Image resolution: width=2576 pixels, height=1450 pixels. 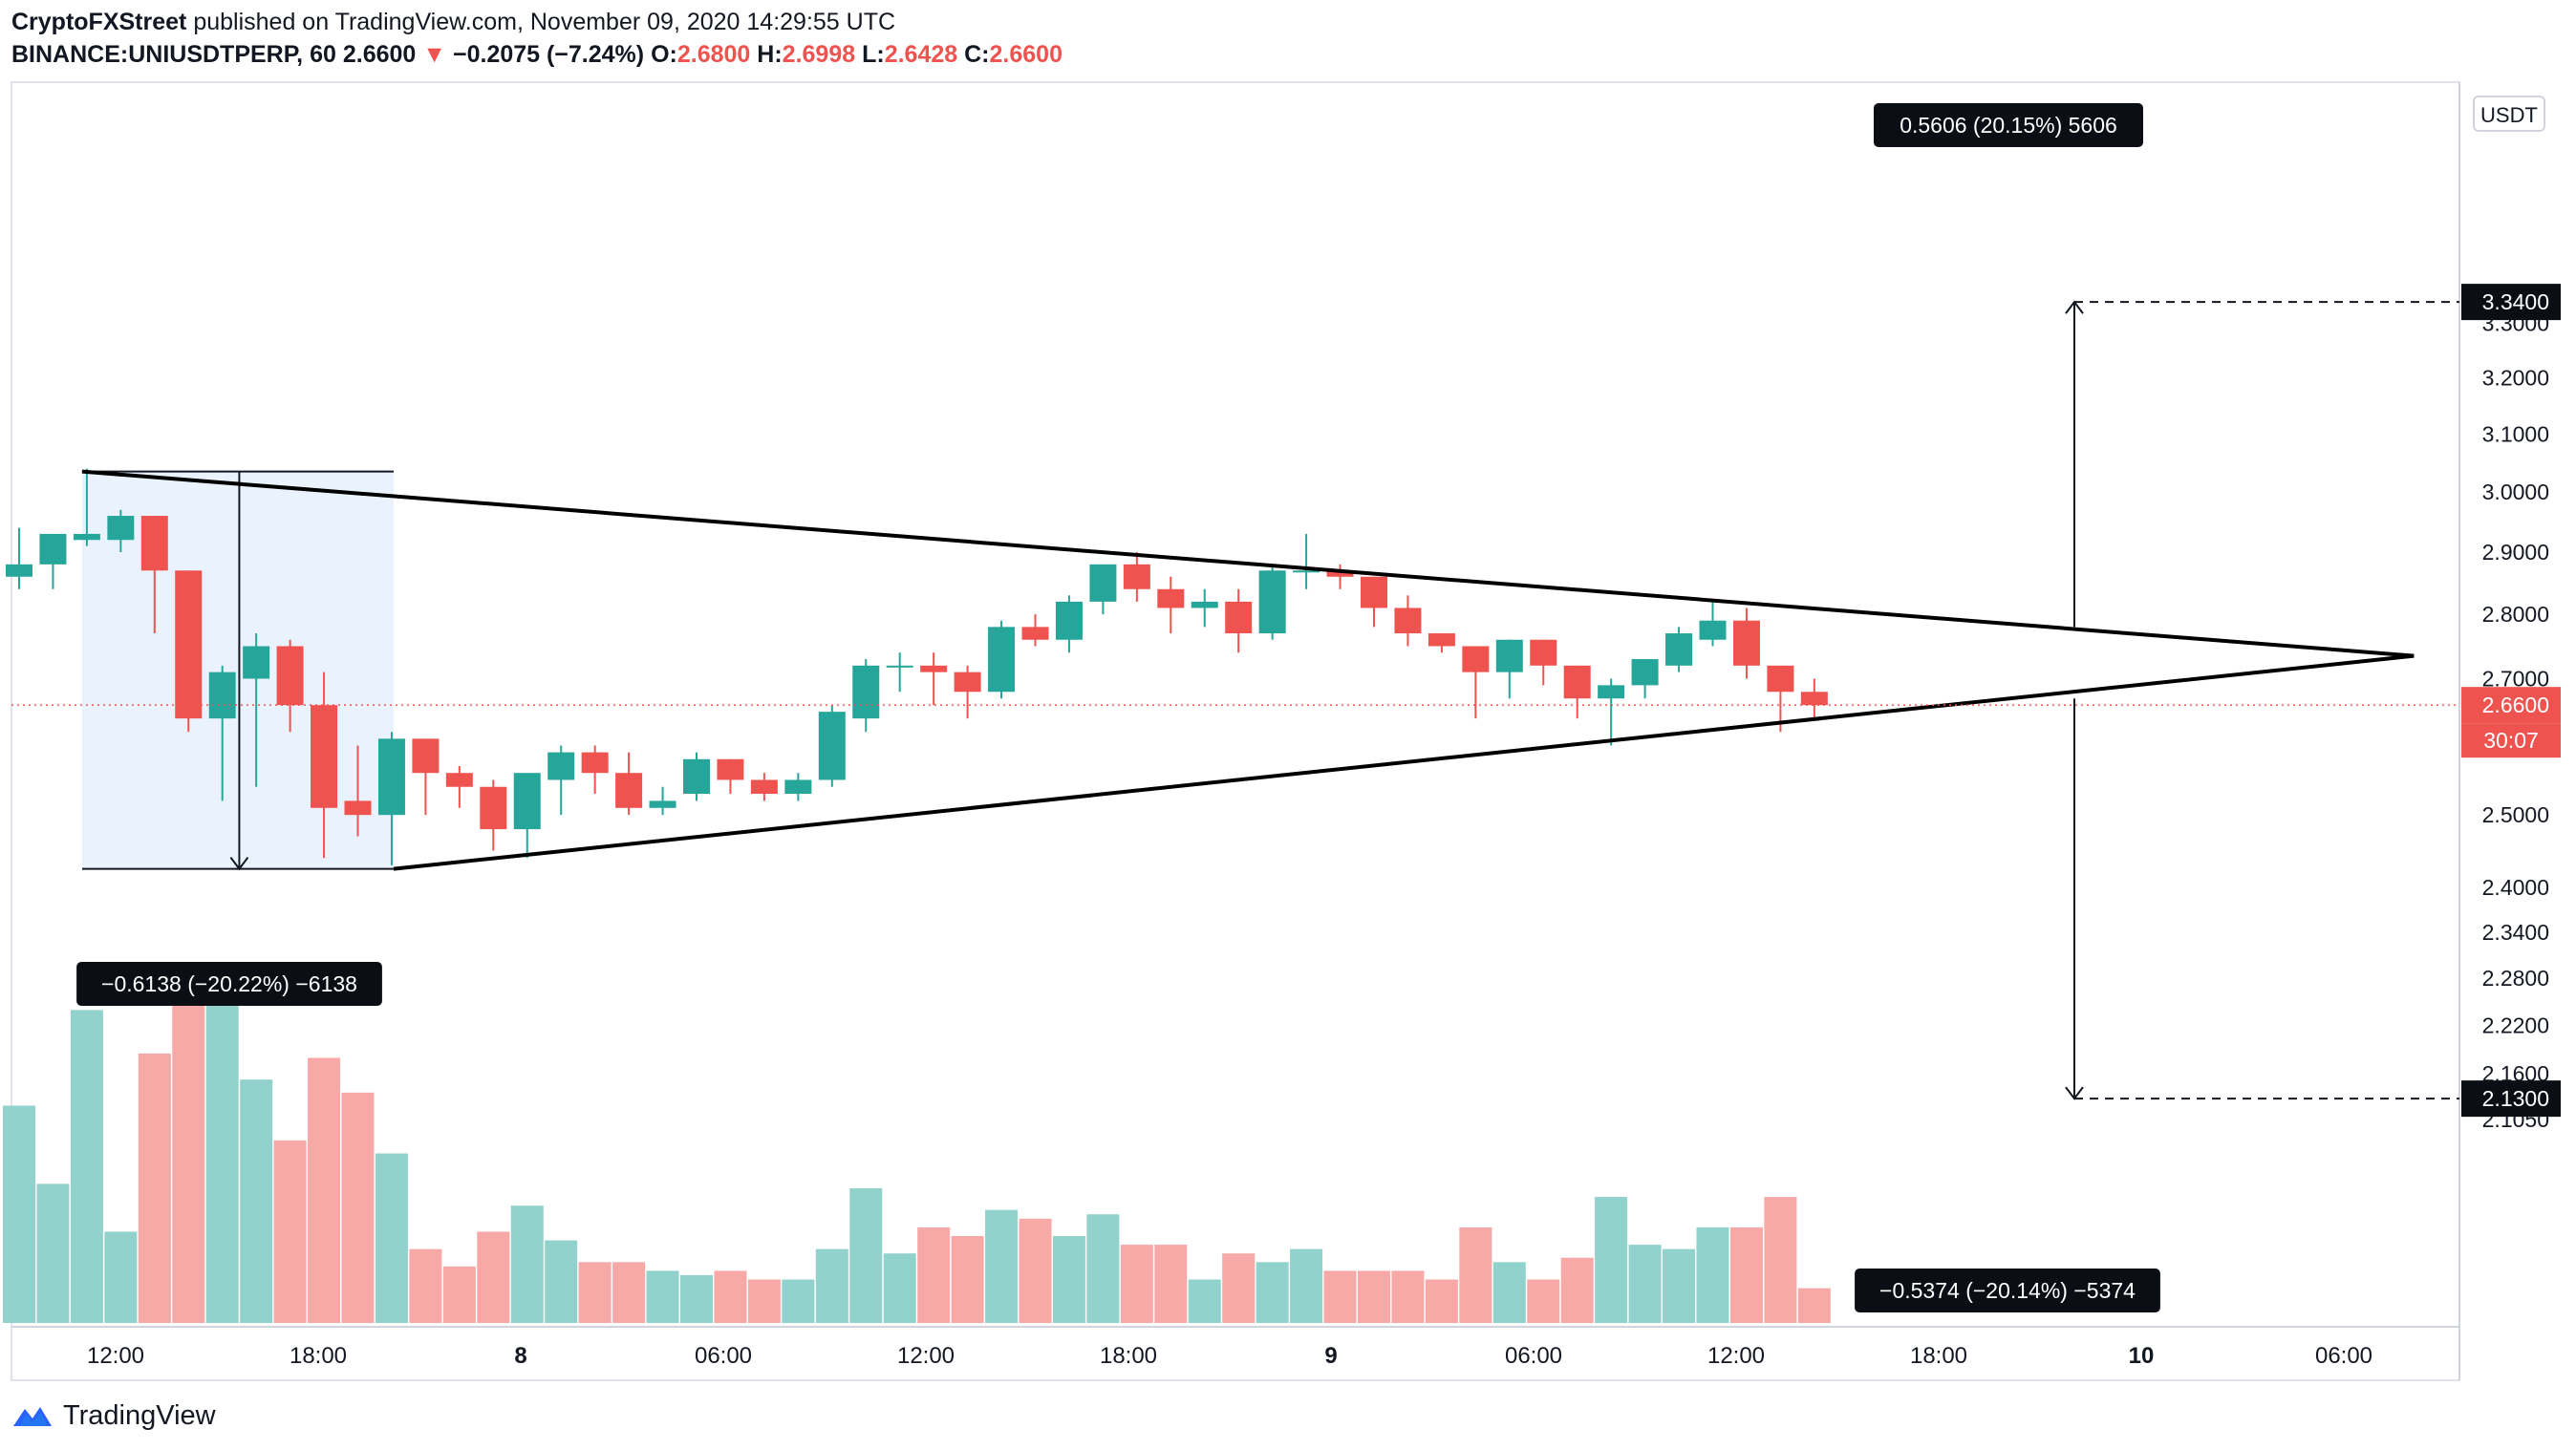 I want to click on range-measure-label-bg, so click(x=229, y=984).